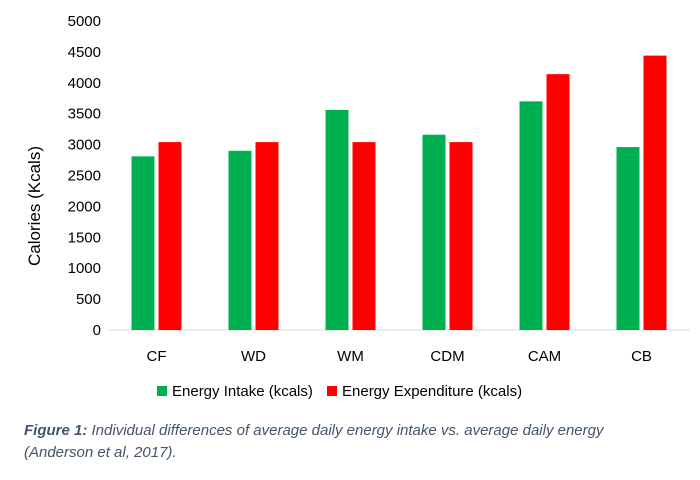 The width and height of the screenshot is (700, 480). I want to click on y-tick-label: 3000, so click(84, 145).